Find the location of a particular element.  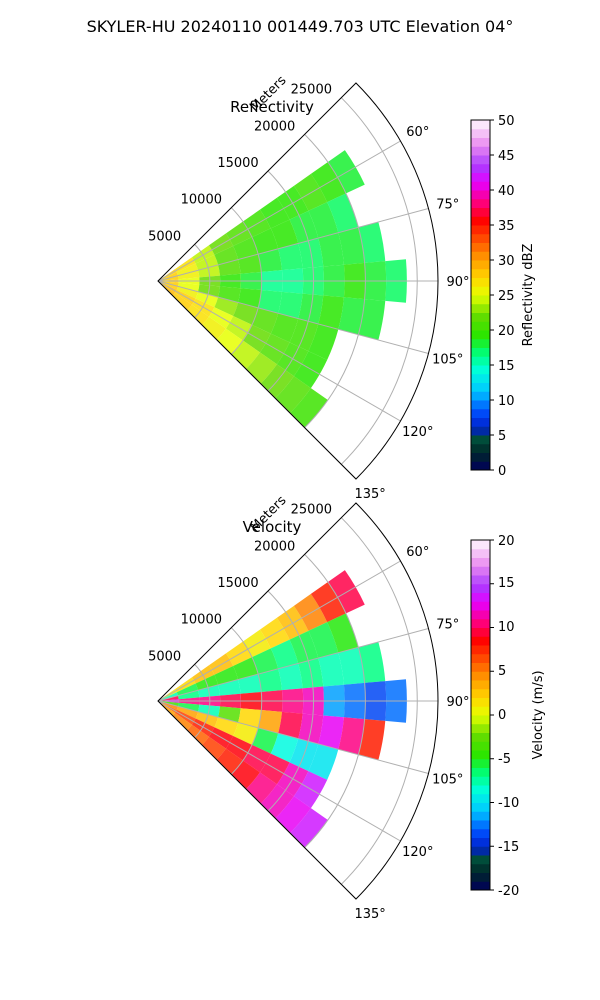

azimuth-tick-label: 90° is located at coordinates (457, 702).